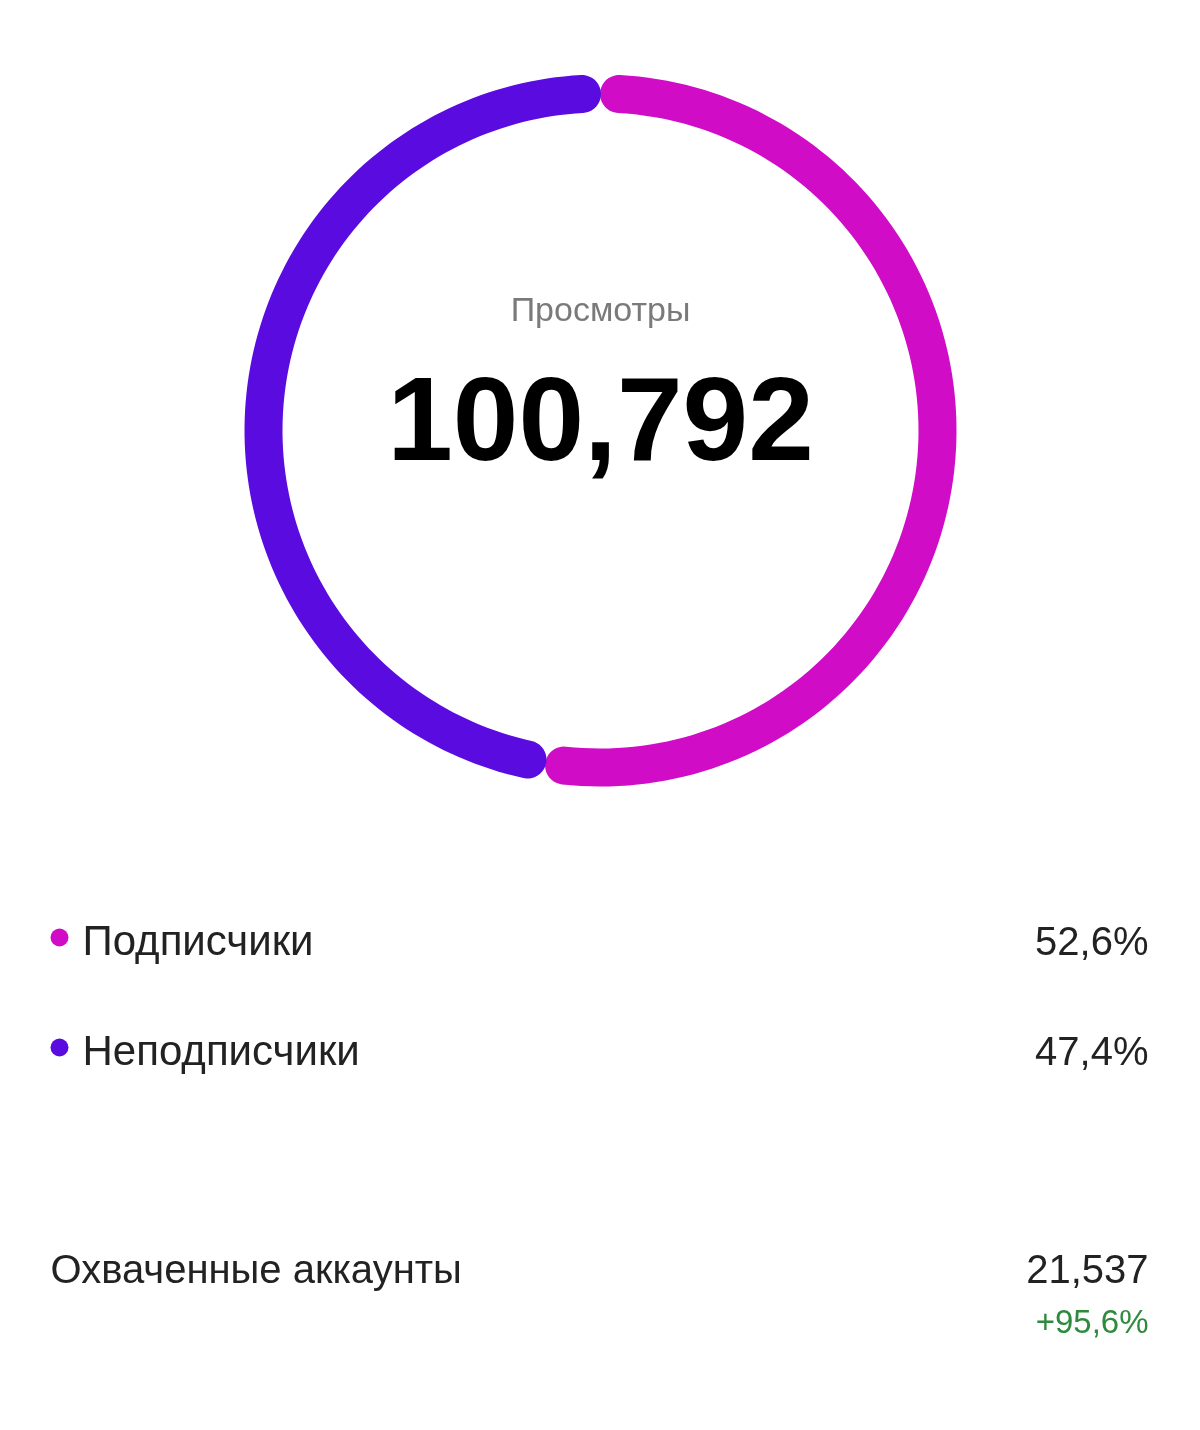 The height and width of the screenshot is (1430, 1200). Describe the element at coordinates (600, 308) in the screenshot. I see `text: Просмотры` at that location.